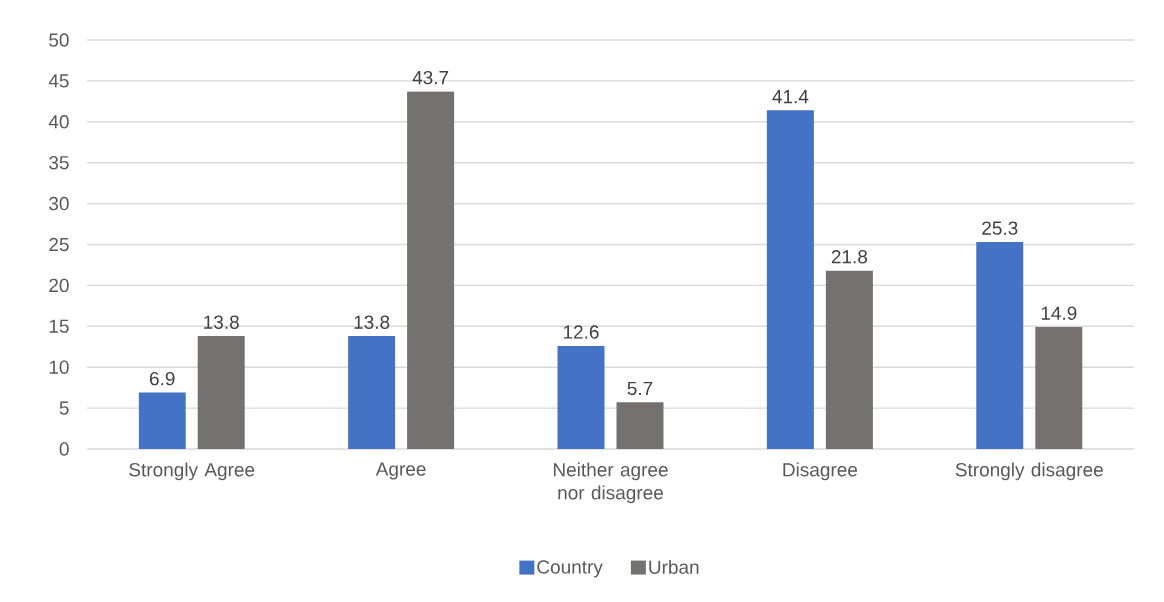 The height and width of the screenshot is (602, 1164). What do you see at coordinates (58, 81) in the screenshot?
I see `y-tick-label: 45` at bounding box center [58, 81].